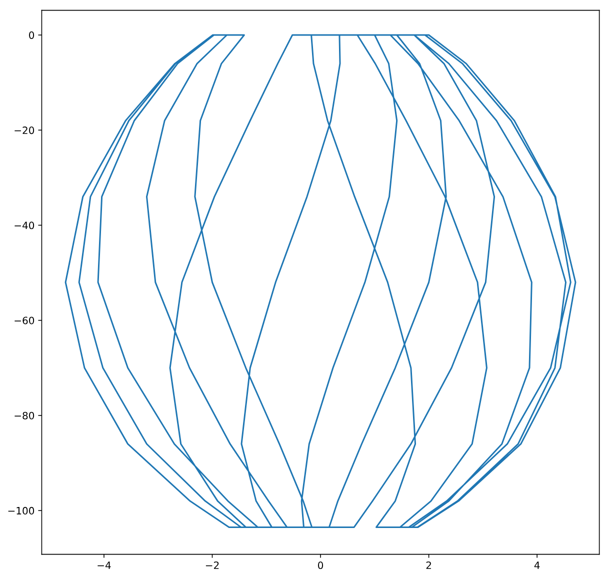 Image resolution: width=610 pixels, height=578 pixels. Describe the element at coordinates (537, 565) in the screenshot. I see `x-tick-label: 4` at that location.